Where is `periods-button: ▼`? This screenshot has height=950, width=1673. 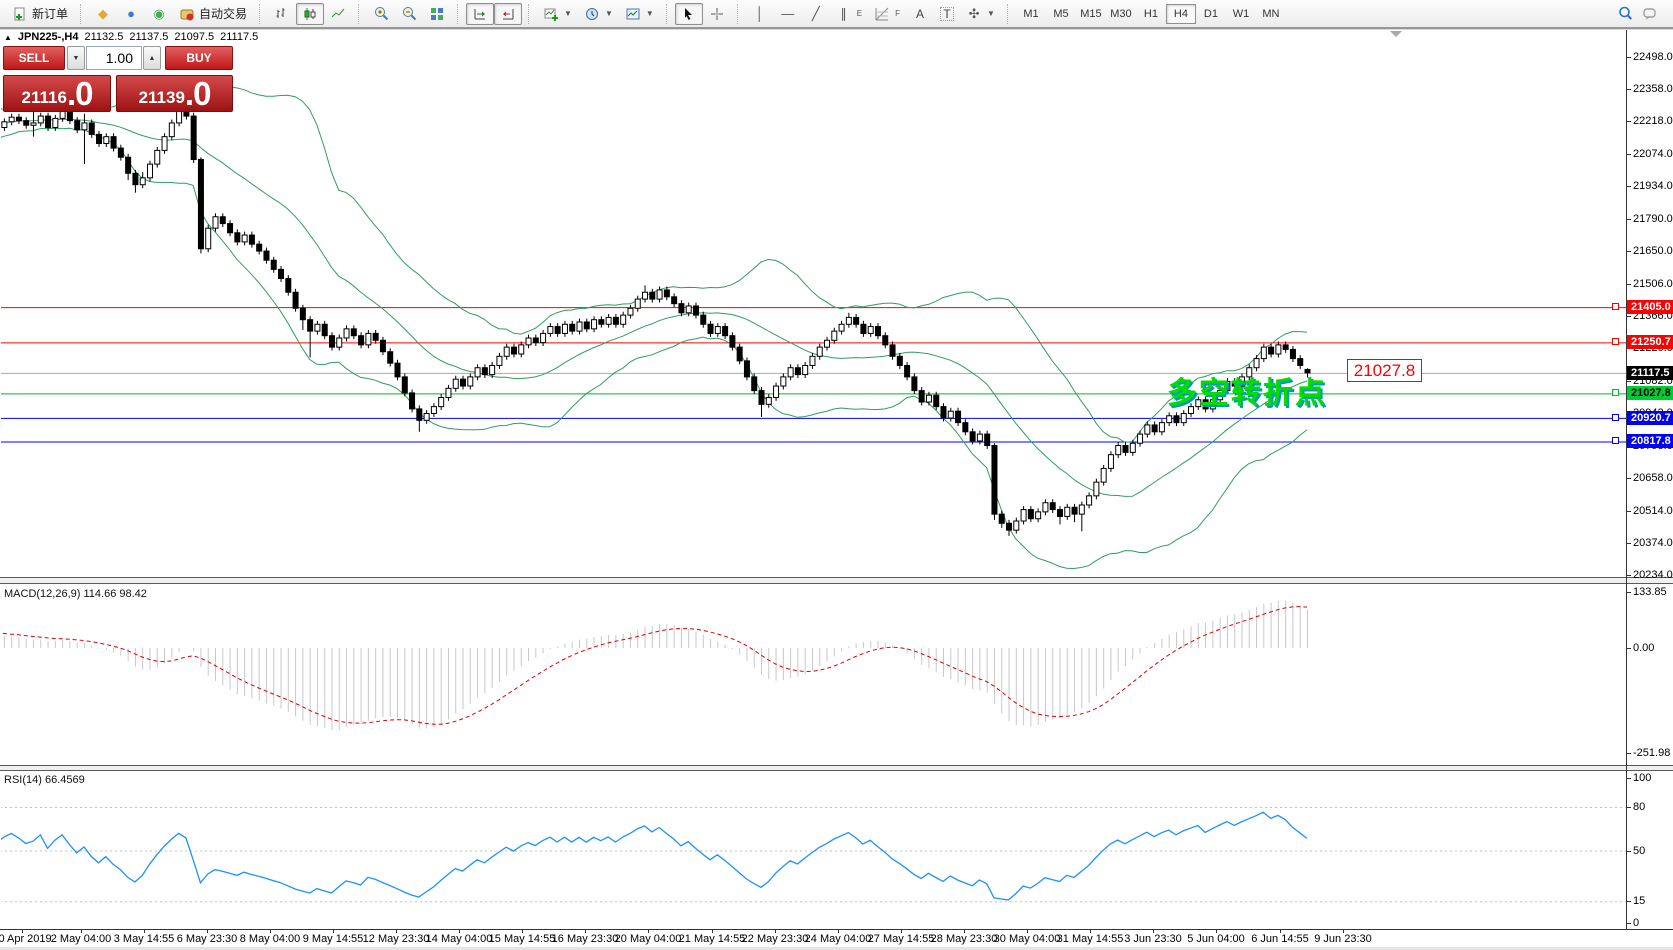 periods-button: ▼ is located at coordinates (598, 14).